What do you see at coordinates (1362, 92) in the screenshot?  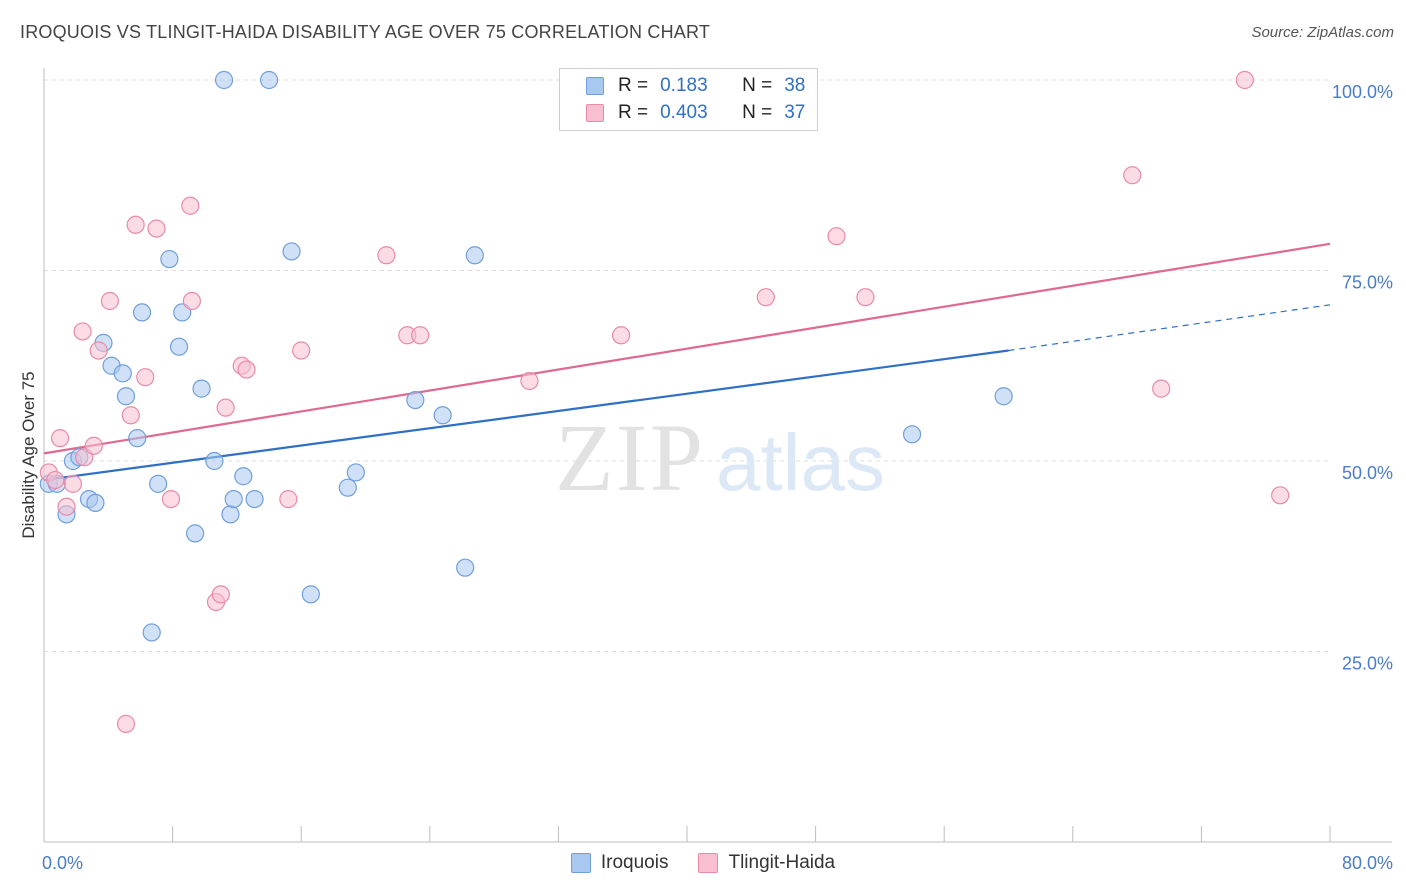 I see `y-tick-label: 100.0%` at bounding box center [1362, 92].